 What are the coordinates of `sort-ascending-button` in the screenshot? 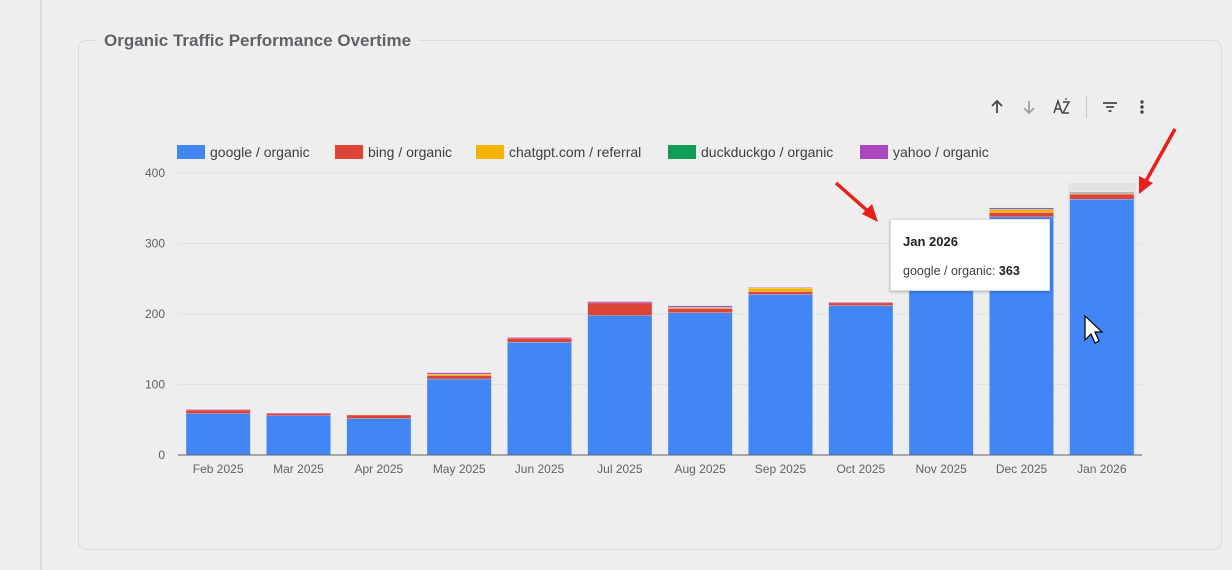 It's located at (997, 107).